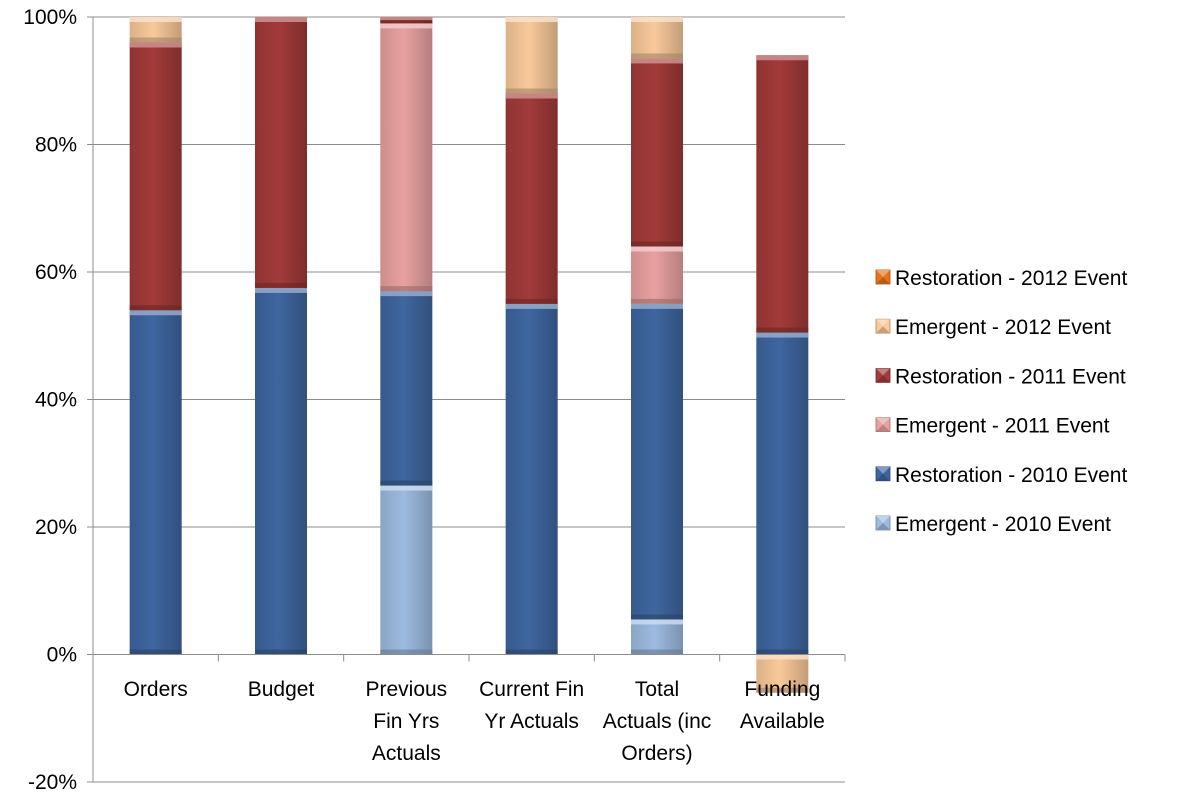 Image resolution: width=1187 pixels, height=796 pixels. I want to click on bar-budget-restoration-2010-event, so click(281, 471).